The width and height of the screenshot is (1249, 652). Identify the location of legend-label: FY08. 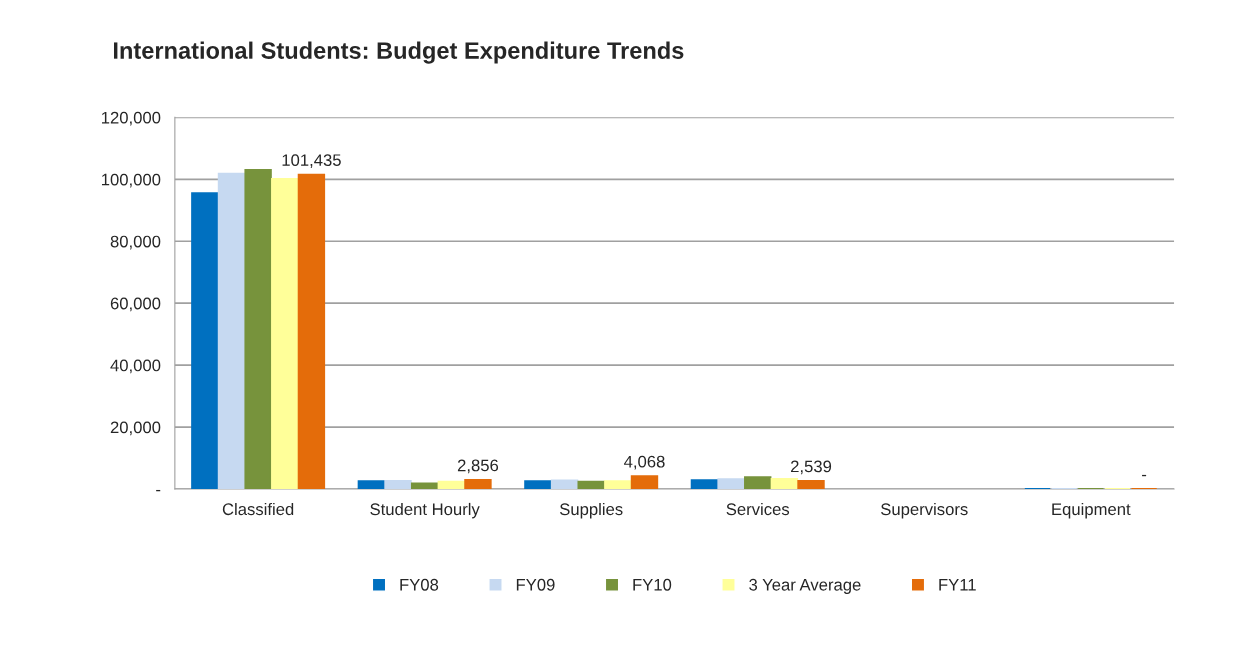
(419, 584).